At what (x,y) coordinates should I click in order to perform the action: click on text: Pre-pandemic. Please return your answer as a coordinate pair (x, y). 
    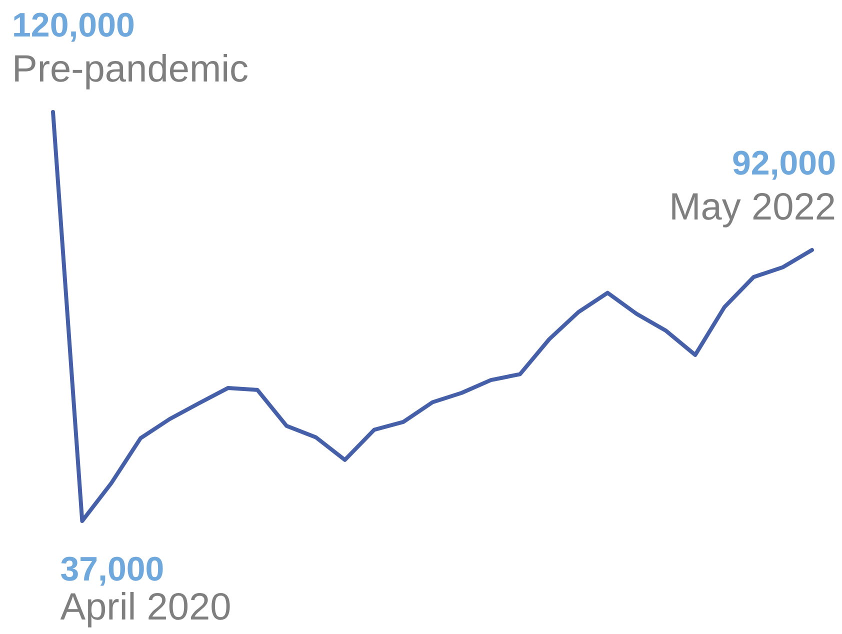
    Looking at the image, I should click on (130, 69).